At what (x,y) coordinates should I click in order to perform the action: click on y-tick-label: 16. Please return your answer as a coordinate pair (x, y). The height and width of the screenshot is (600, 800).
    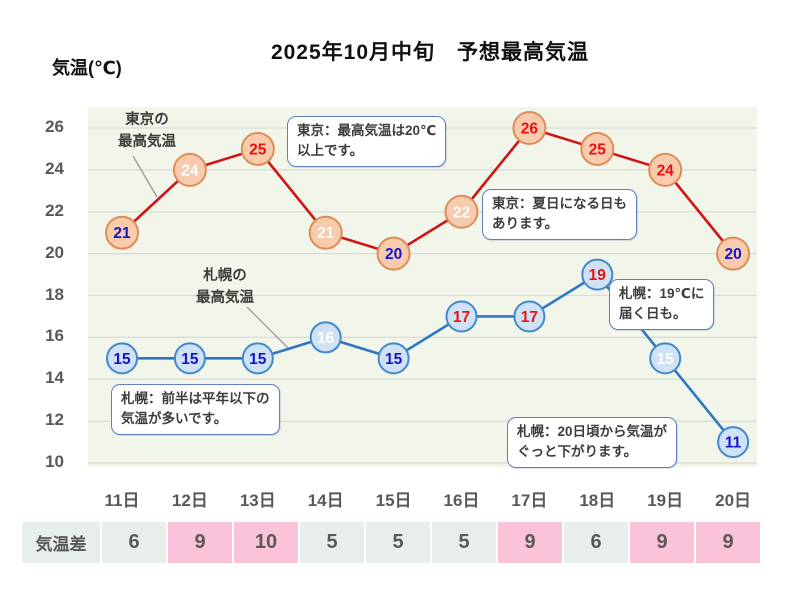
    Looking at the image, I should click on (54, 336).